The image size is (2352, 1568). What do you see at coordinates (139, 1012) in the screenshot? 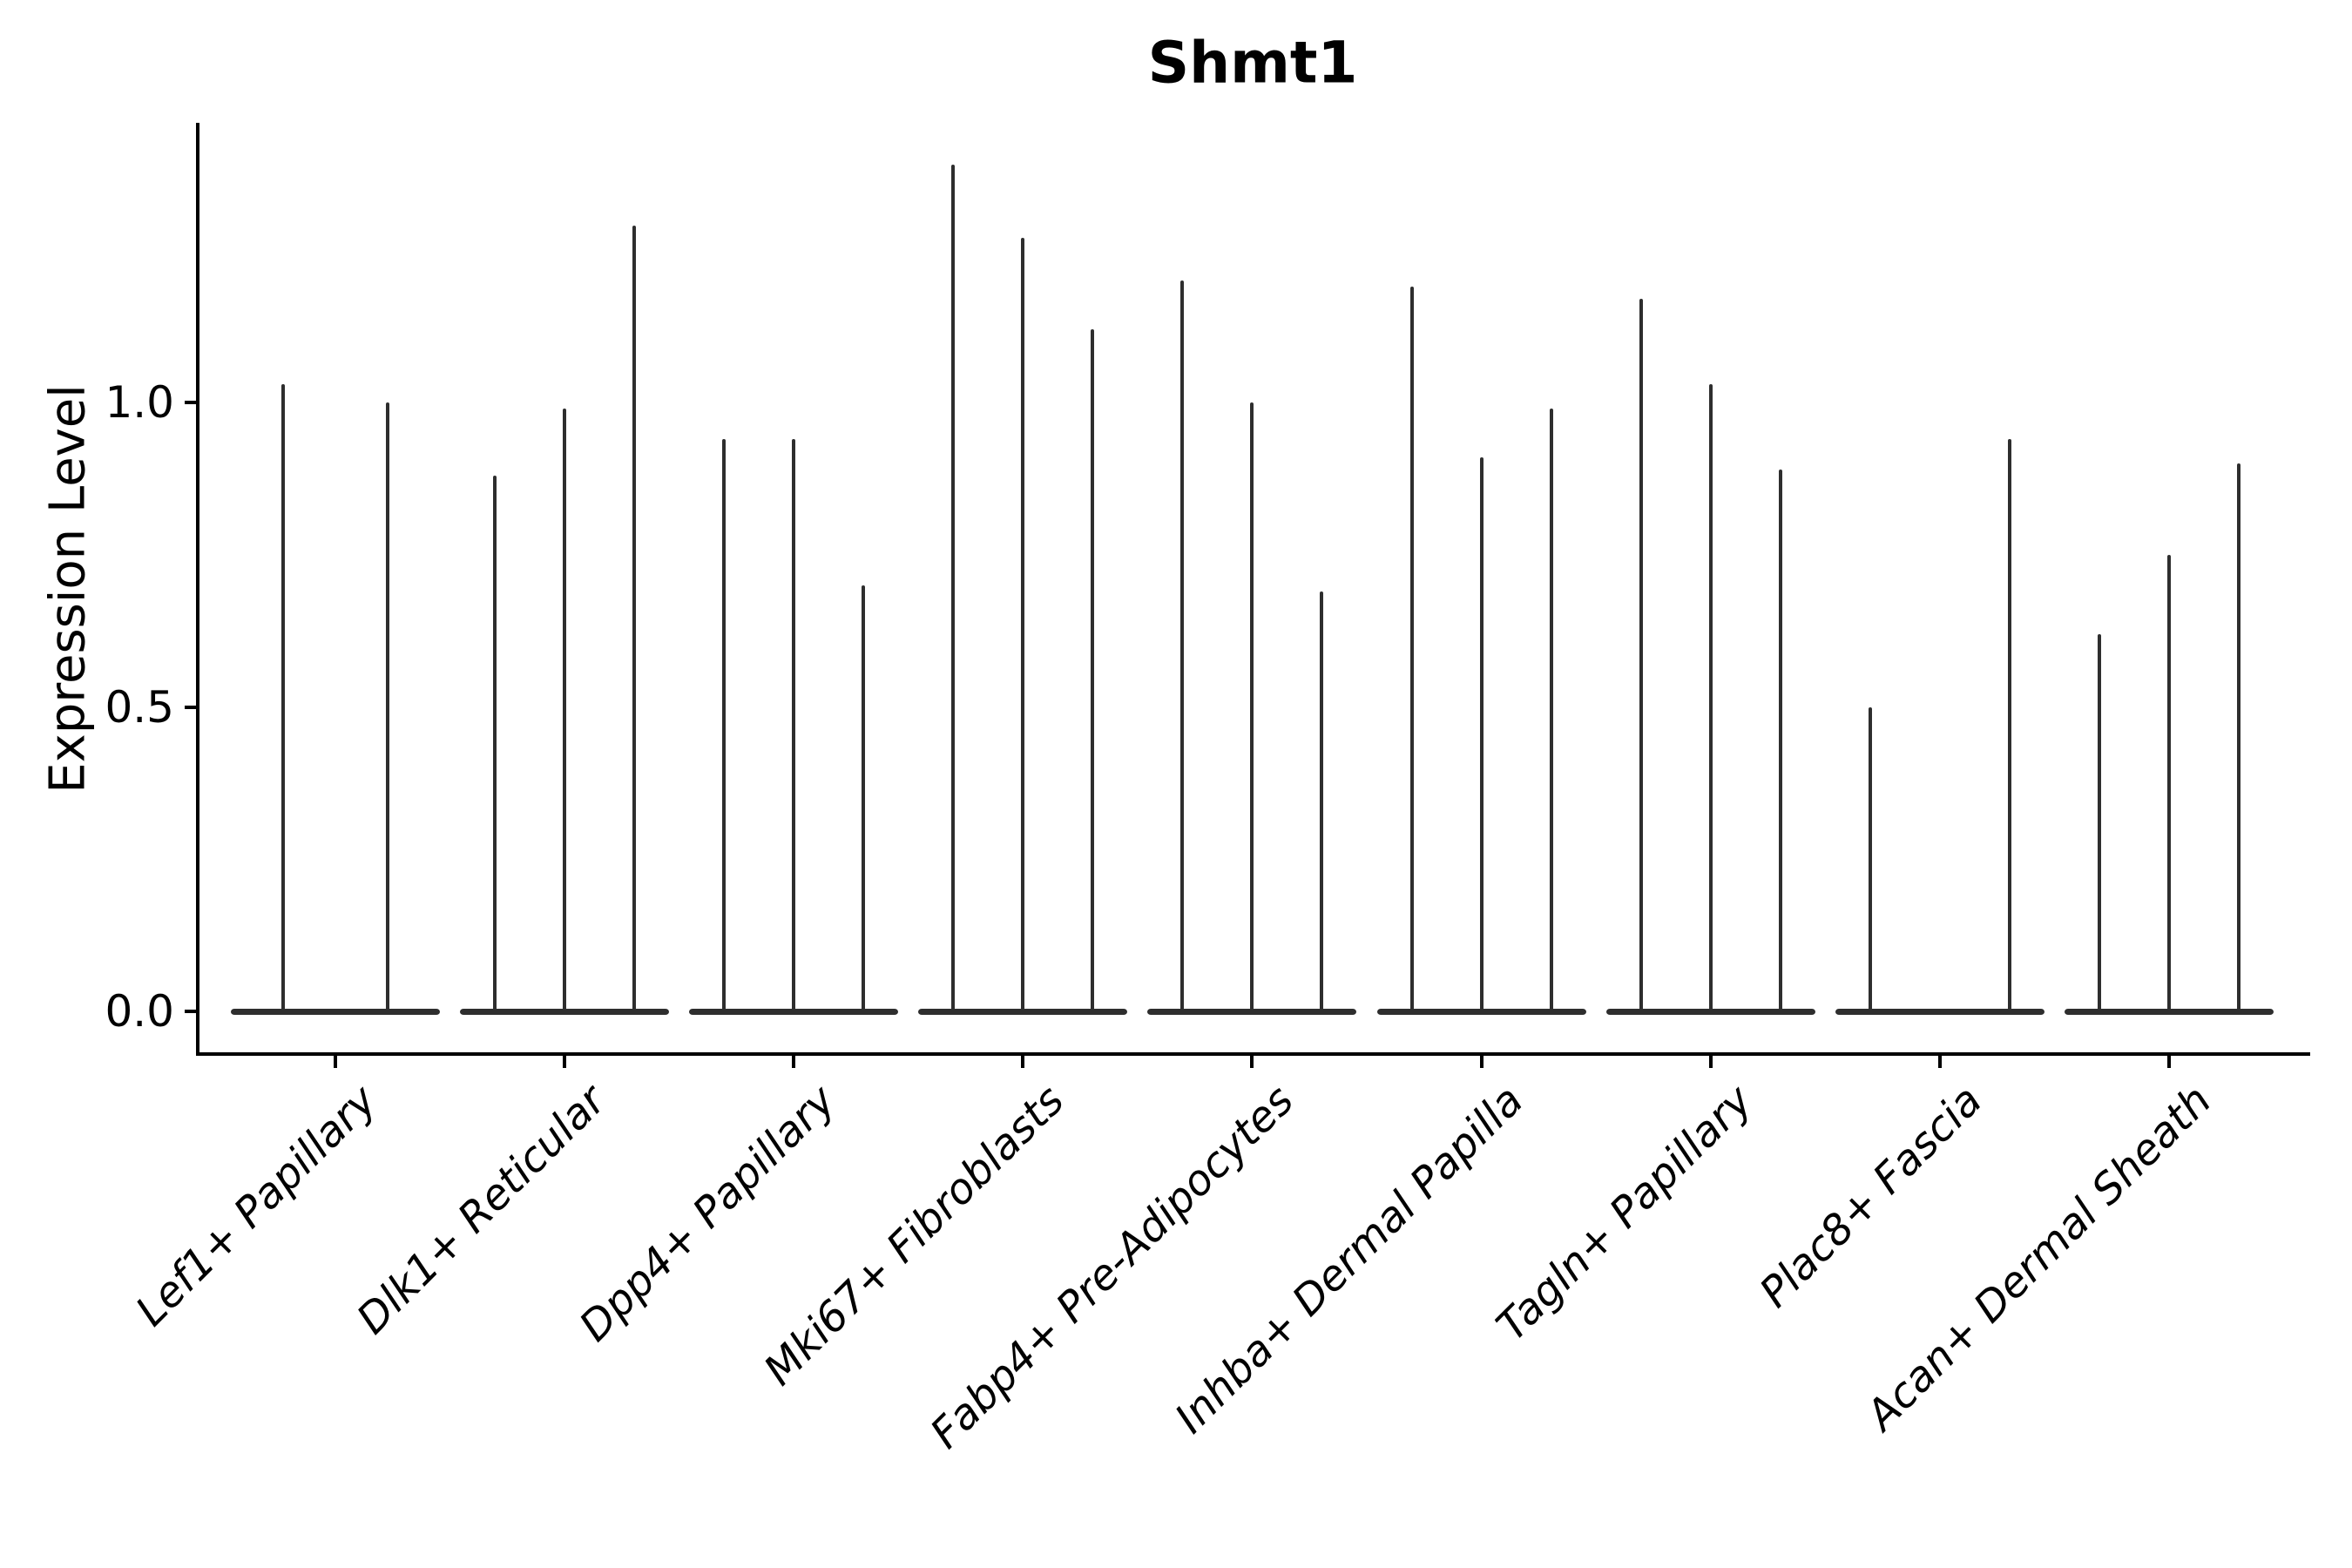
I see `y-tick-label: 0.0` at bounding box center [139, 1012].